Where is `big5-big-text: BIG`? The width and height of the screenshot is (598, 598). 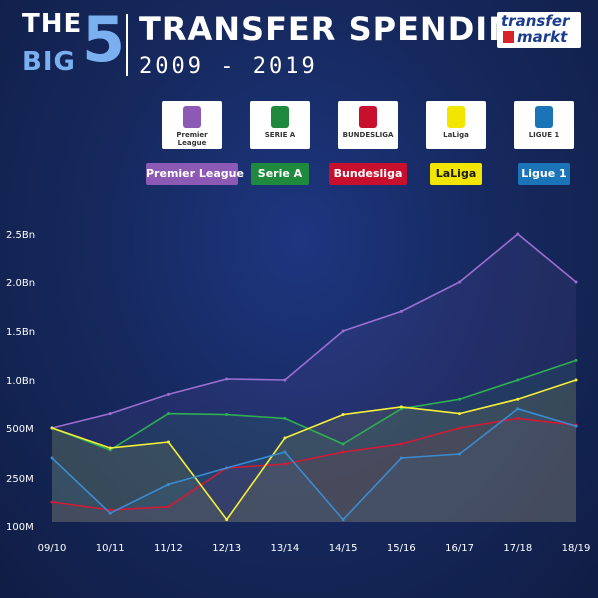 big5-big-text: BIG is located at coordinates (49, 62).